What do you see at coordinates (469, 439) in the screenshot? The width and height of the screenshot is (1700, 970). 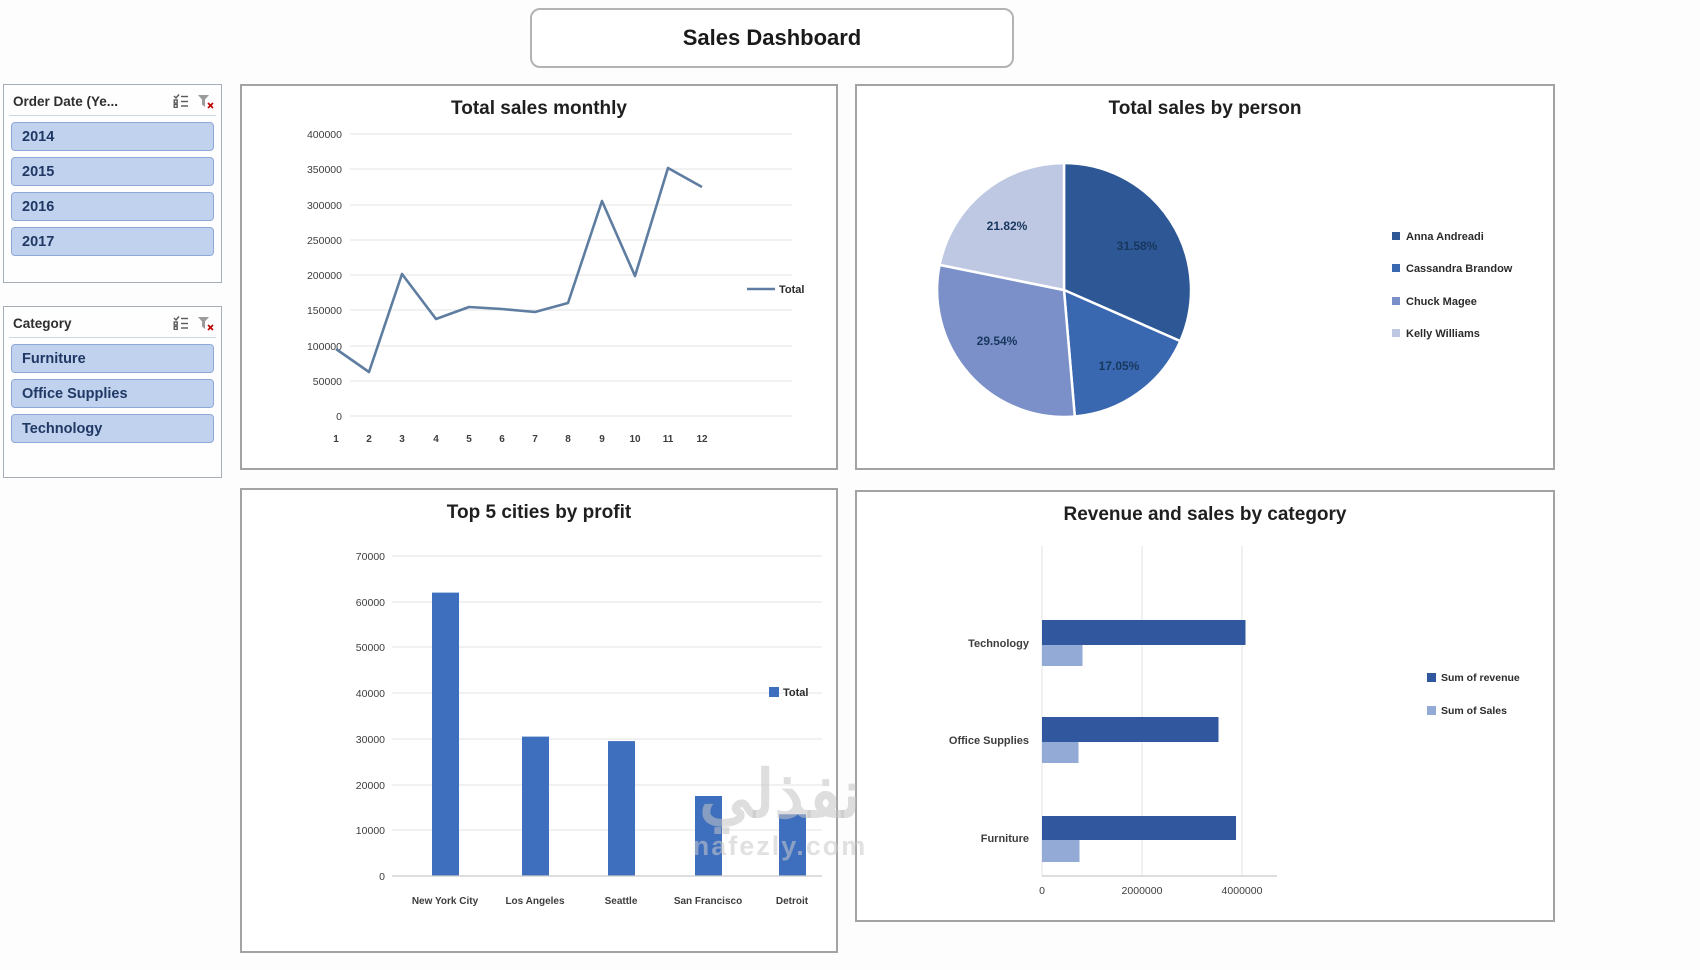 I see `svg-text: 5` at bounding box center [469, 439].